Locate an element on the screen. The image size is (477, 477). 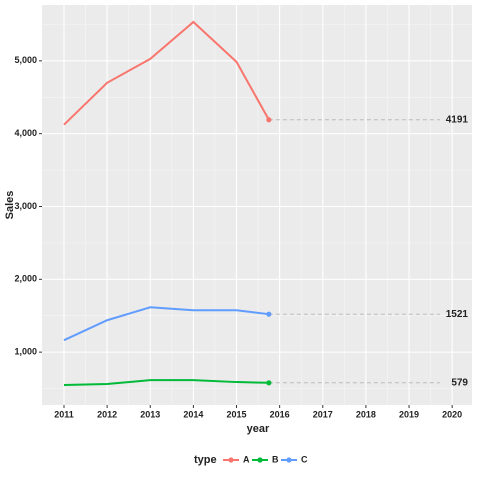
x-tick-label: 2020 is located at coordinates (452, 414).